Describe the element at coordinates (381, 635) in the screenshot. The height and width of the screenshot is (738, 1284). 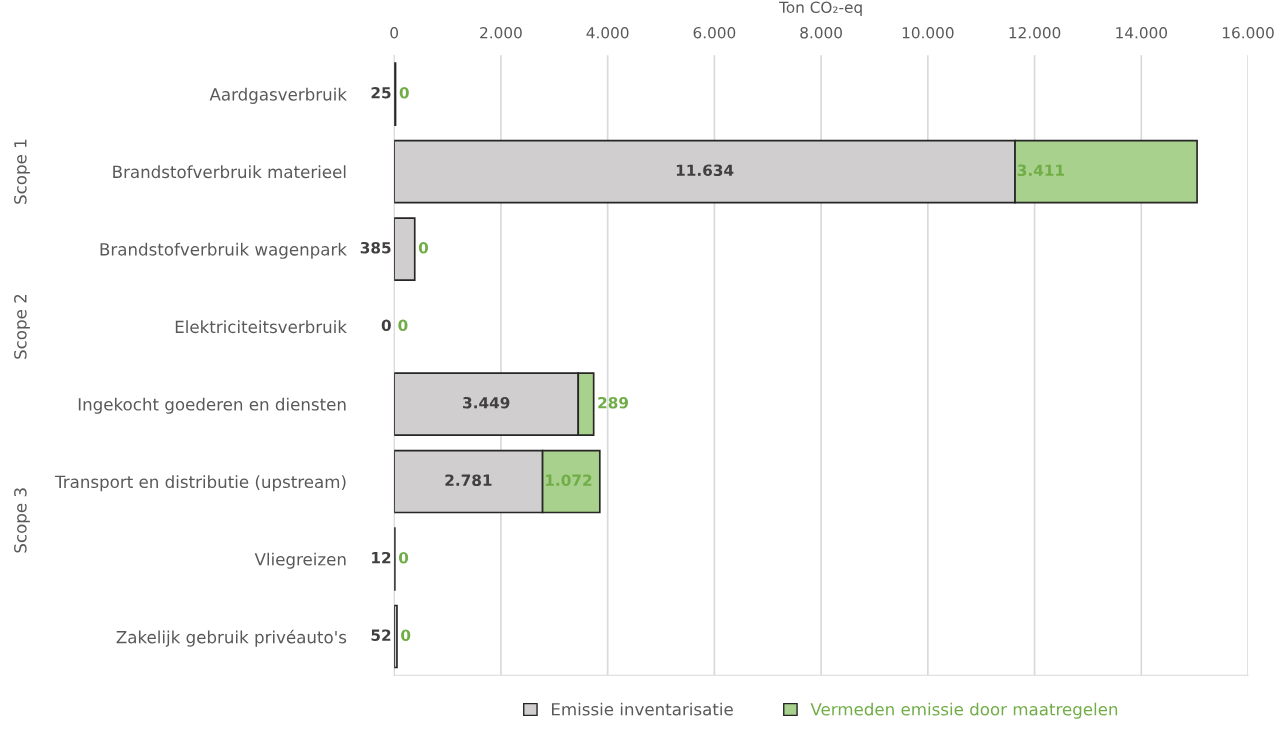
I see `data-label: 52` at that location.